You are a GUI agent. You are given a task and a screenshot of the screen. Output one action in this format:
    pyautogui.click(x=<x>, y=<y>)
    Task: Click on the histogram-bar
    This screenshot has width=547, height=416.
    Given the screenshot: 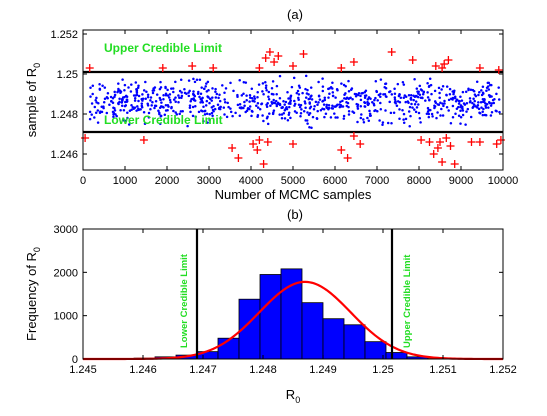 What is the action you would take?
    pyautogui.click(x=312, y=331)
    